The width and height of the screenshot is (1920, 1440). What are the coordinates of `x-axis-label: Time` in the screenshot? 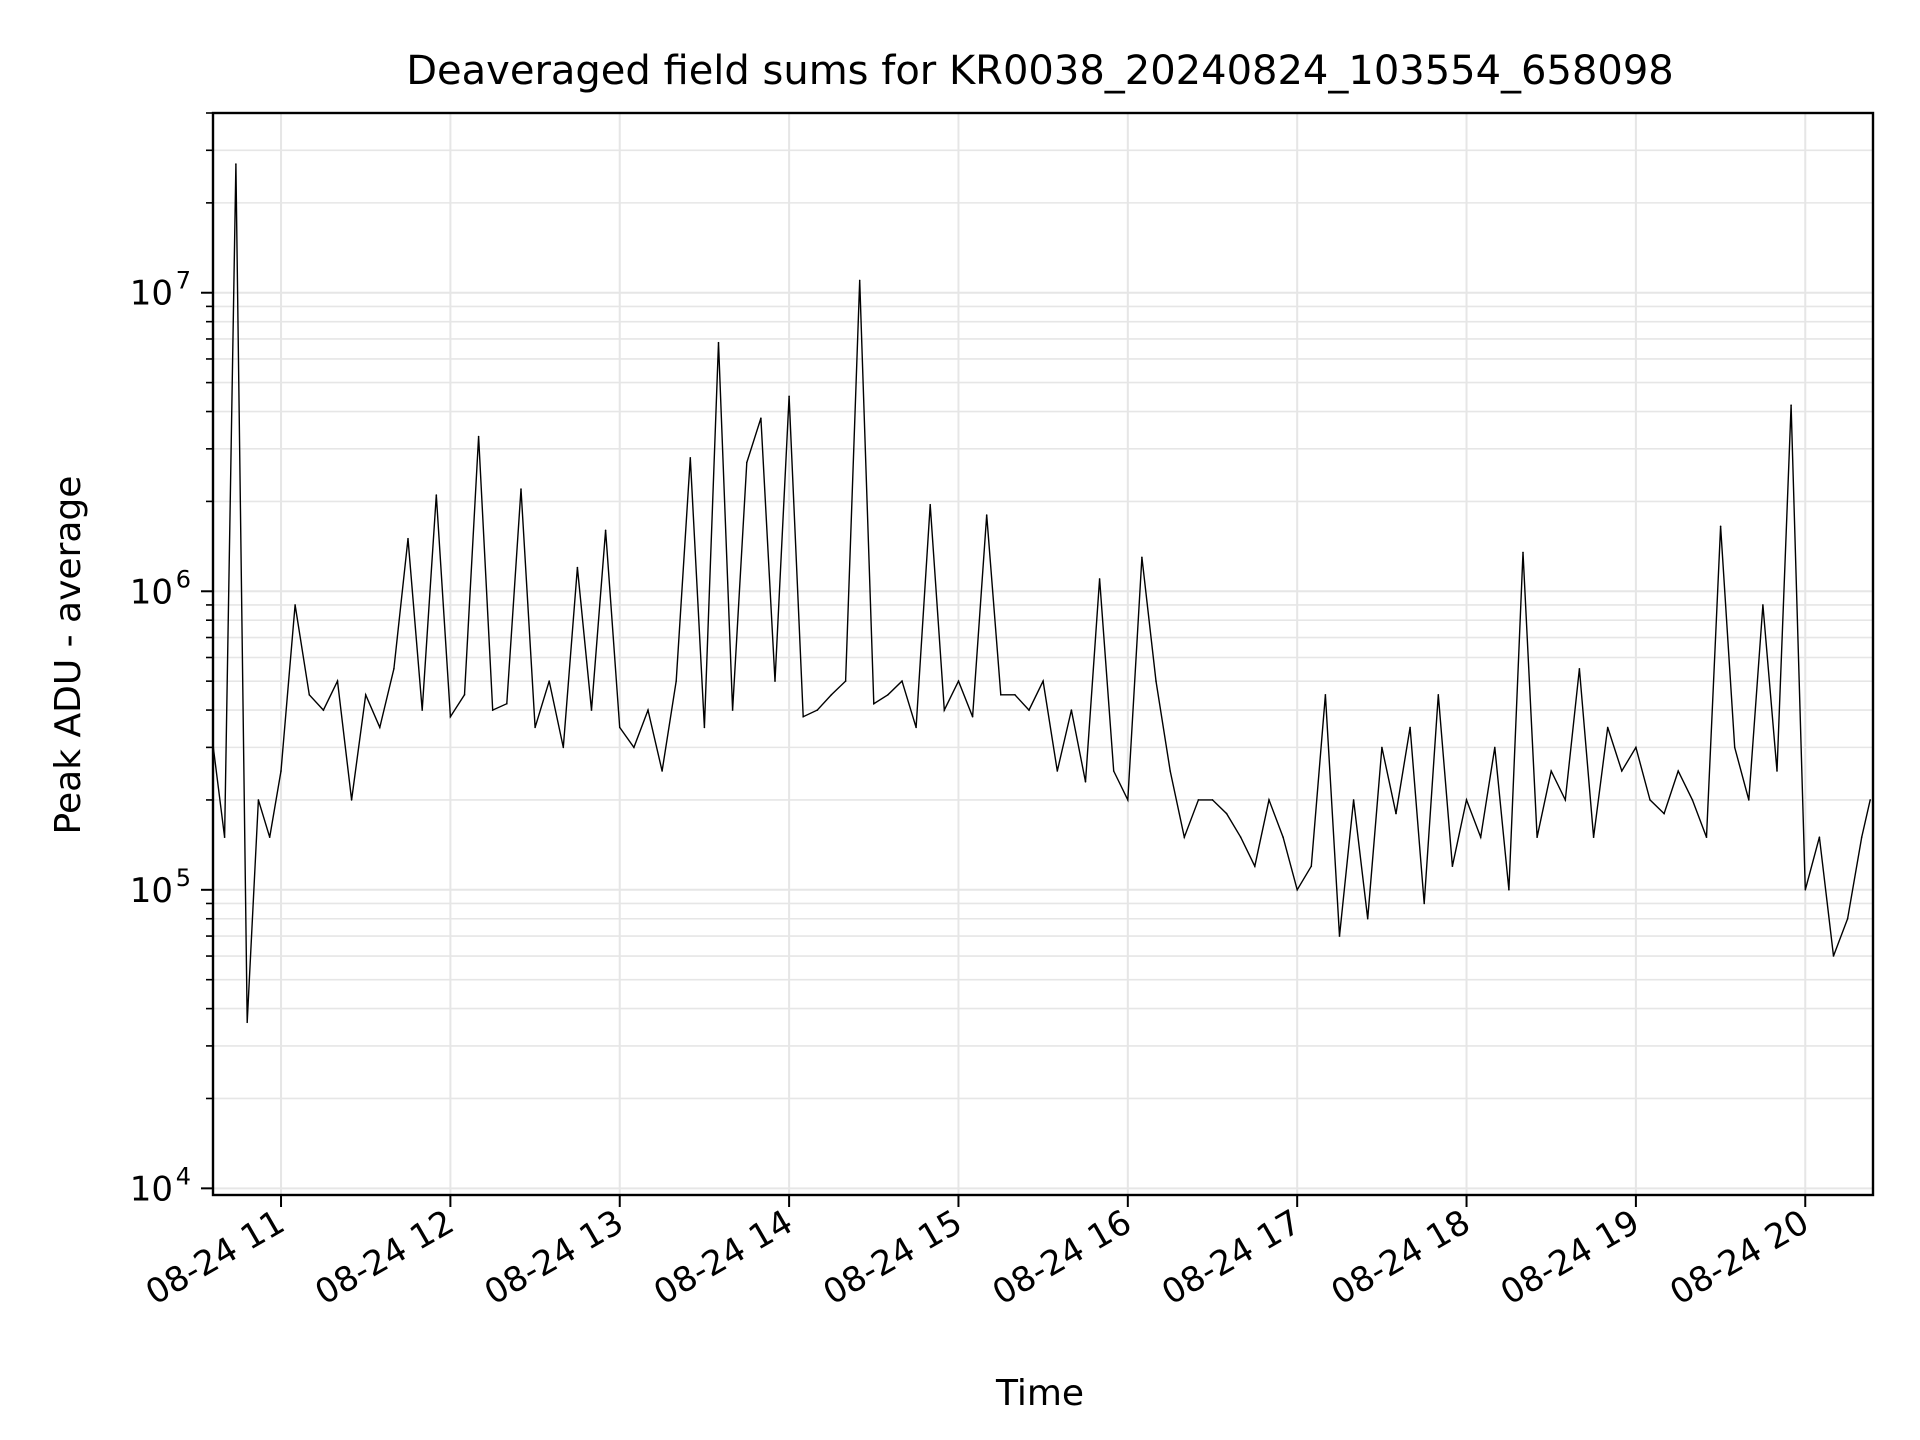 It's located at (1039, 1393).